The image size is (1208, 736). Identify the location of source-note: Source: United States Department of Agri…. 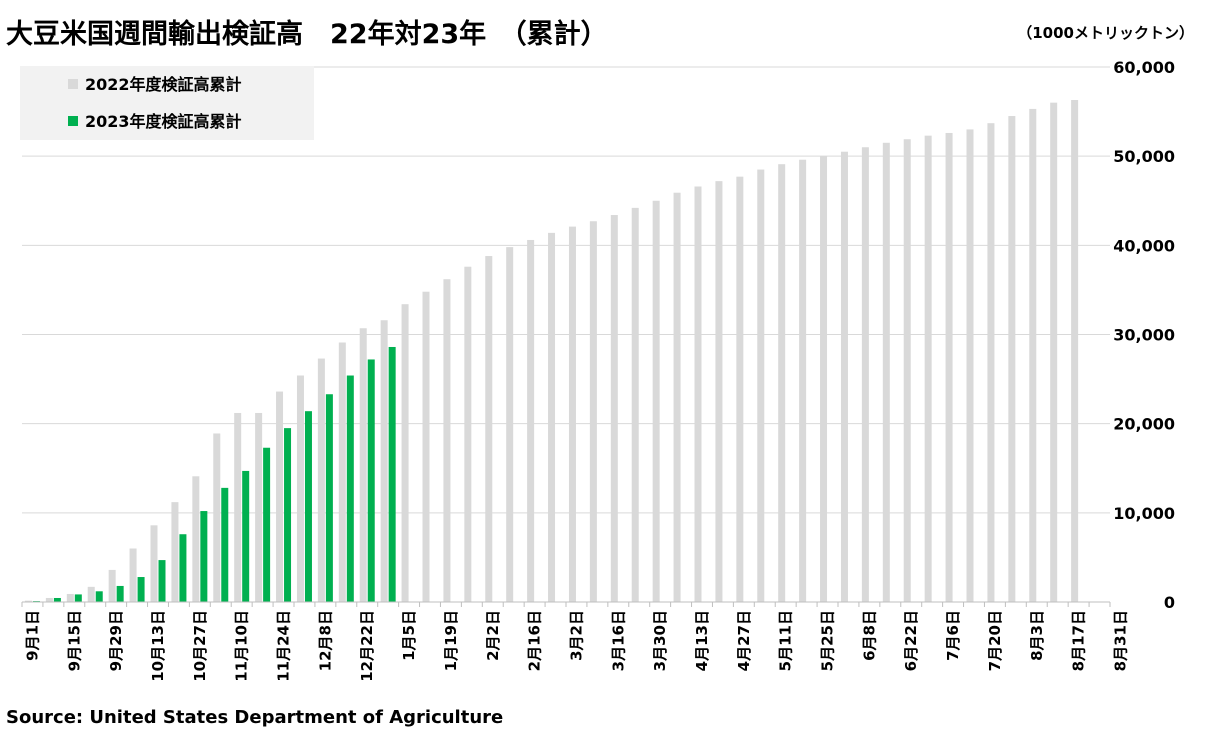
(255, 717).